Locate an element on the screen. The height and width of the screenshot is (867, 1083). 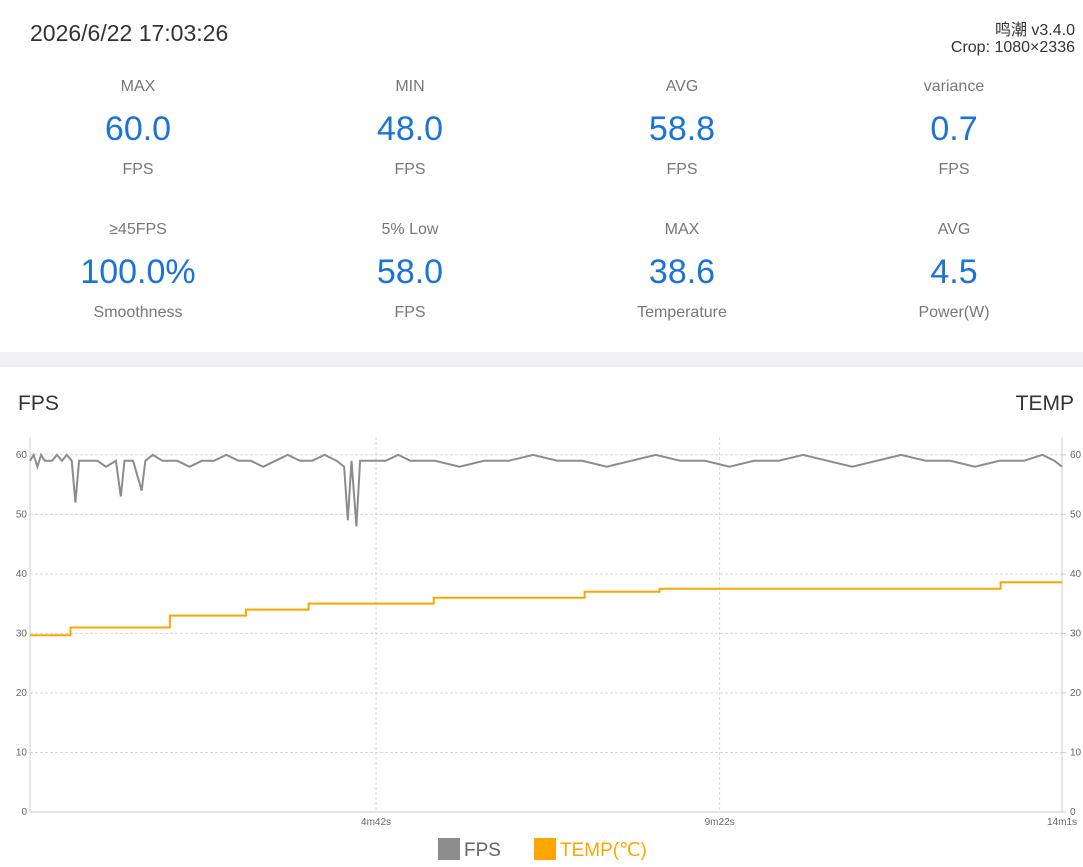
y2-axis-title: TEMP is located at coordinates (1045, 403).